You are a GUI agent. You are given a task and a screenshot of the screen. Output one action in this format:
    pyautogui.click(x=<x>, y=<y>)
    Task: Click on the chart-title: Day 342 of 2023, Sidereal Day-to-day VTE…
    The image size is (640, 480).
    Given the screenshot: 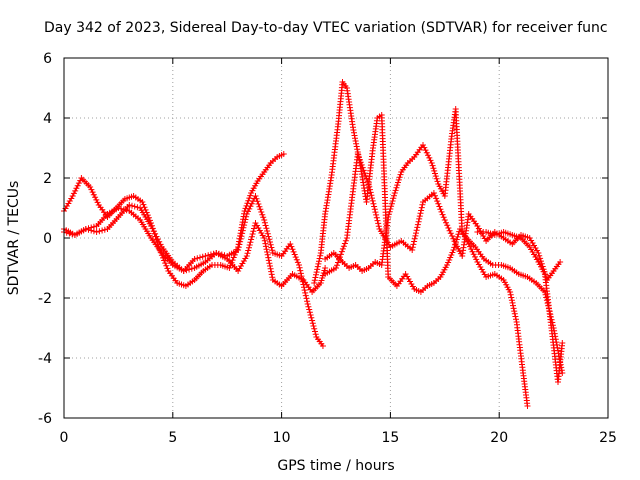 What is the action you would take?
    pyautogui.click(x=326, y=28)
    